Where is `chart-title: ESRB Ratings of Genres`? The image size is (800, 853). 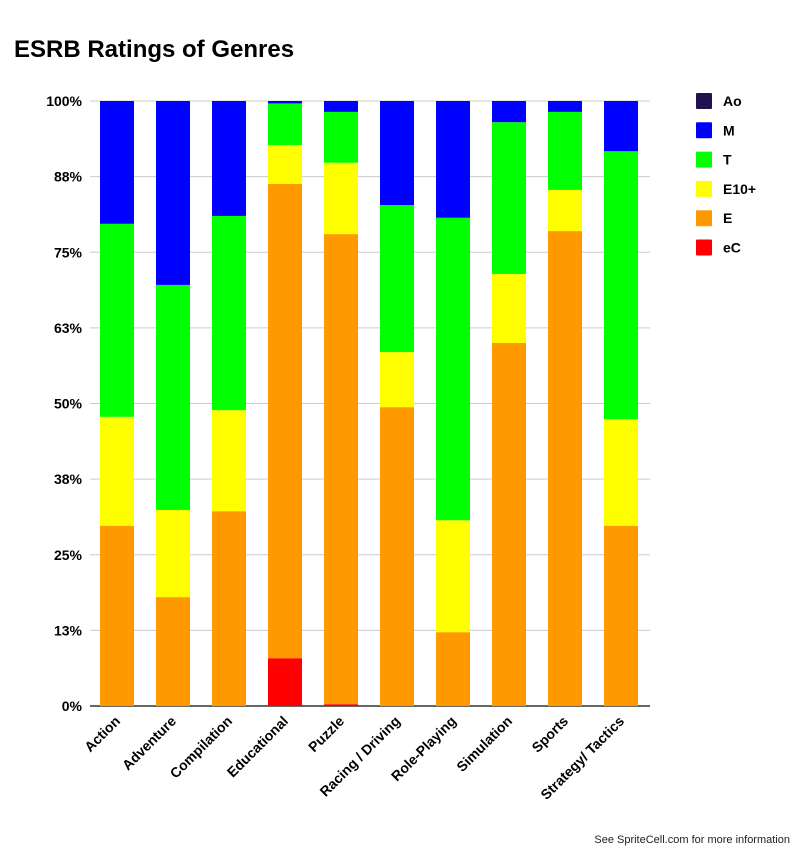 chart-title: ESRB Ratings of Genres is located at coordinates (154, 49).